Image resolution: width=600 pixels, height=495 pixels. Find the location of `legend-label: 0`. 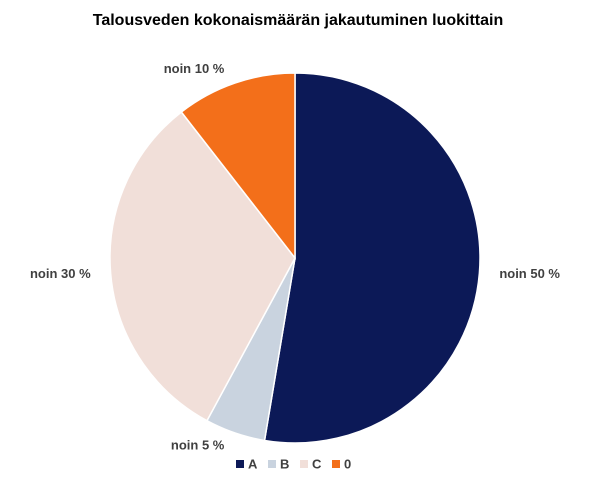

legend-label: 0 is located at coordinates (347, 463).